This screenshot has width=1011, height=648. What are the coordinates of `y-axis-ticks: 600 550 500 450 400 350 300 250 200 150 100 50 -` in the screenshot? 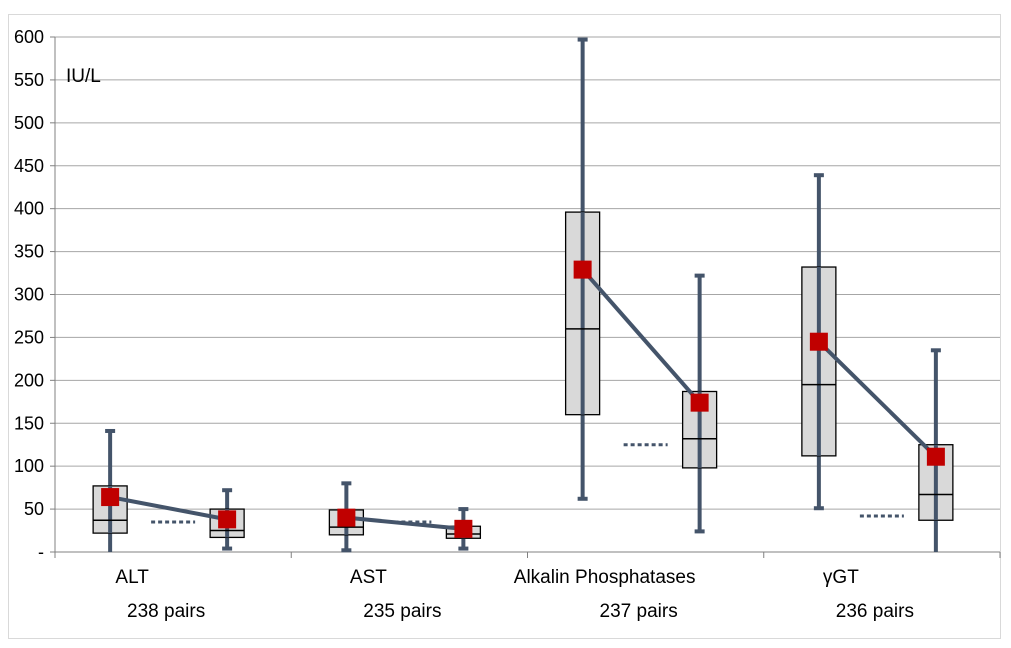 It's located at (29, 294).